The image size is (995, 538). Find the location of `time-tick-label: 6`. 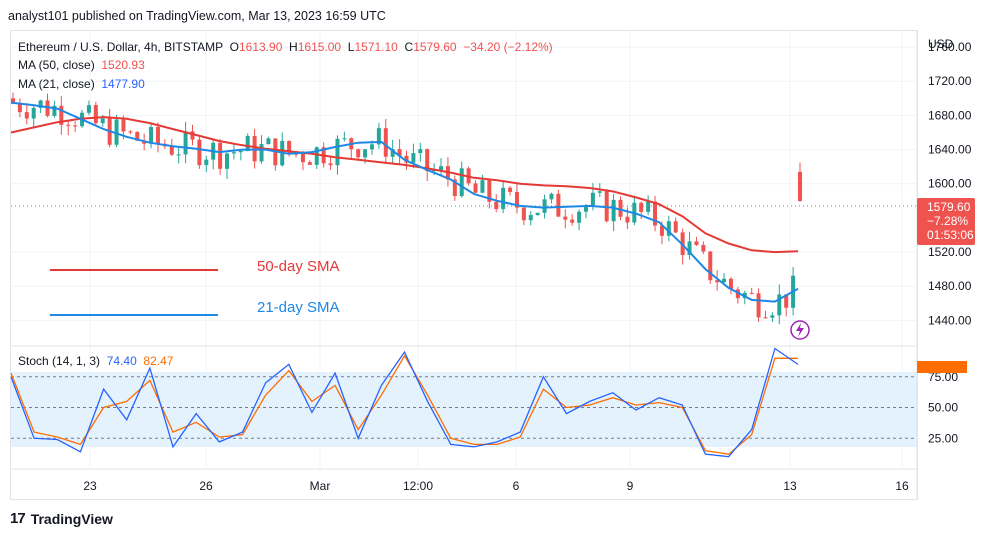

time-tick-label: 6 is located at coordinates (516, 486).